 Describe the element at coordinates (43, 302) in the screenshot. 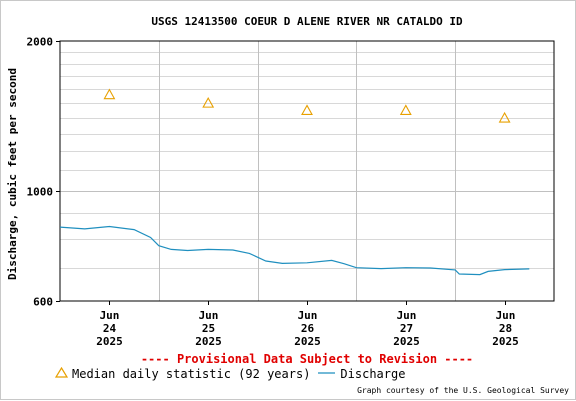

I see `y-tick-label: 600` at that location.